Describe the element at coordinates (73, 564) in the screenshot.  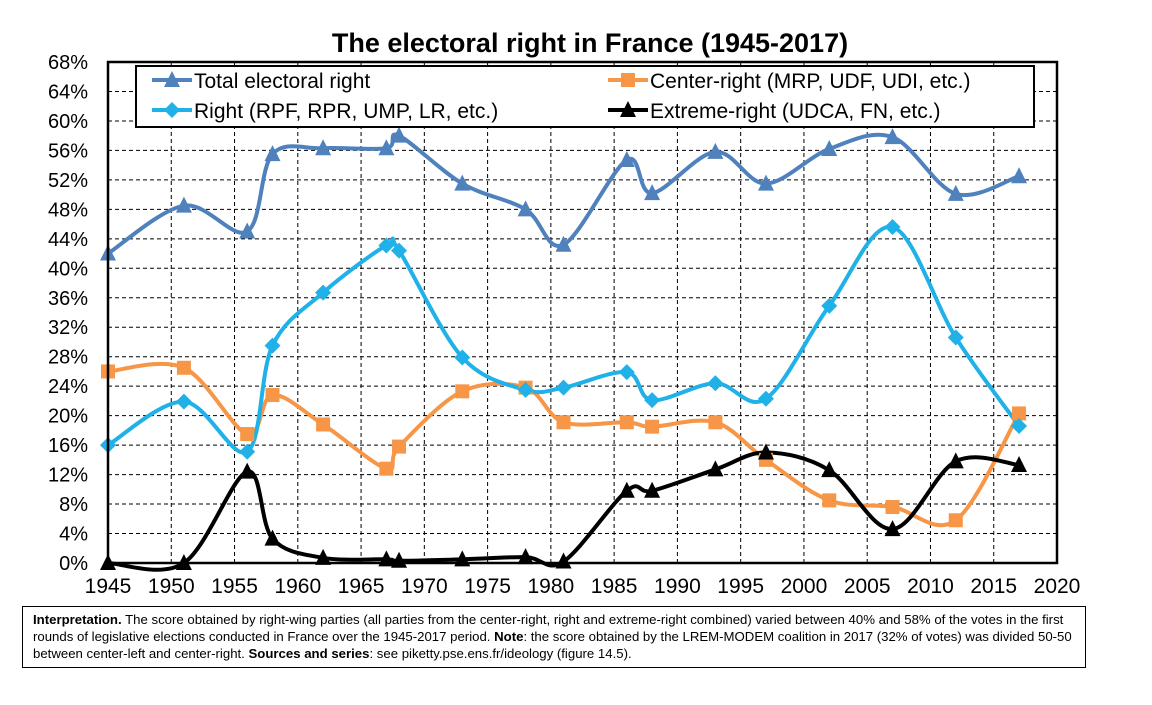
I see `y-tick-label: 0%` at that location.